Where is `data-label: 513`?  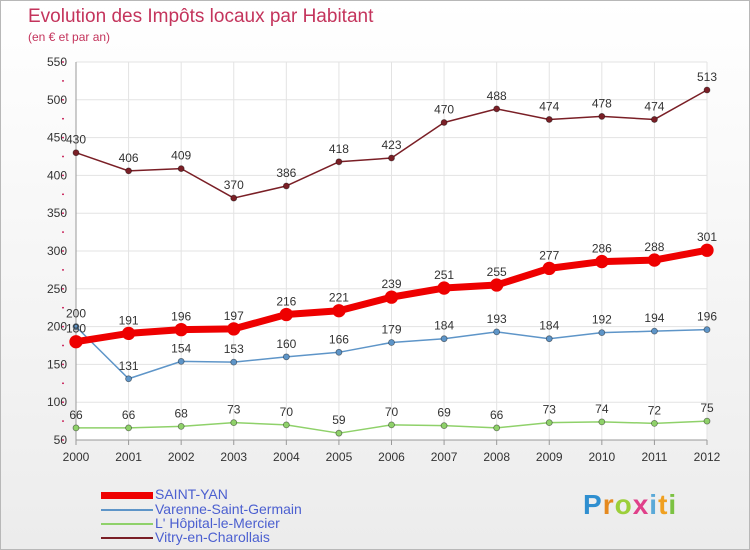 data-label: 513 is located at coordinates (707, 77).